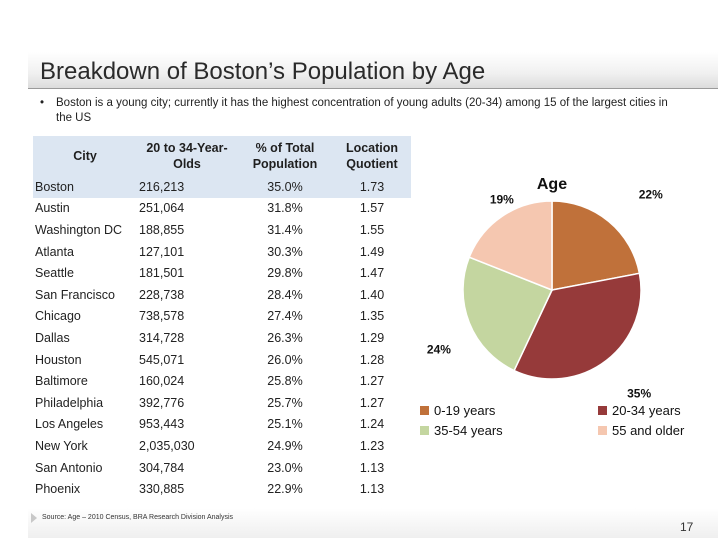  What do you see at coordinates (162, 381) in the screenshot?
I see `cell-20-34: 160,024` at bounding box center [162, 381].